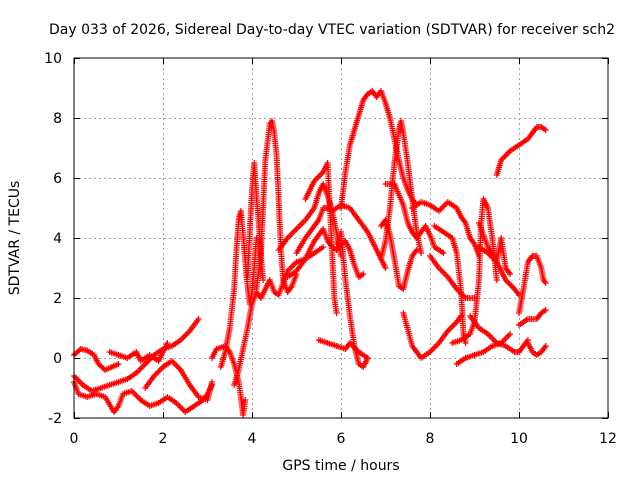  What do you see at coordinates (341, 439) in the screenshot?
I see `x-tick-label: 6` at bounding box center [341, 439].